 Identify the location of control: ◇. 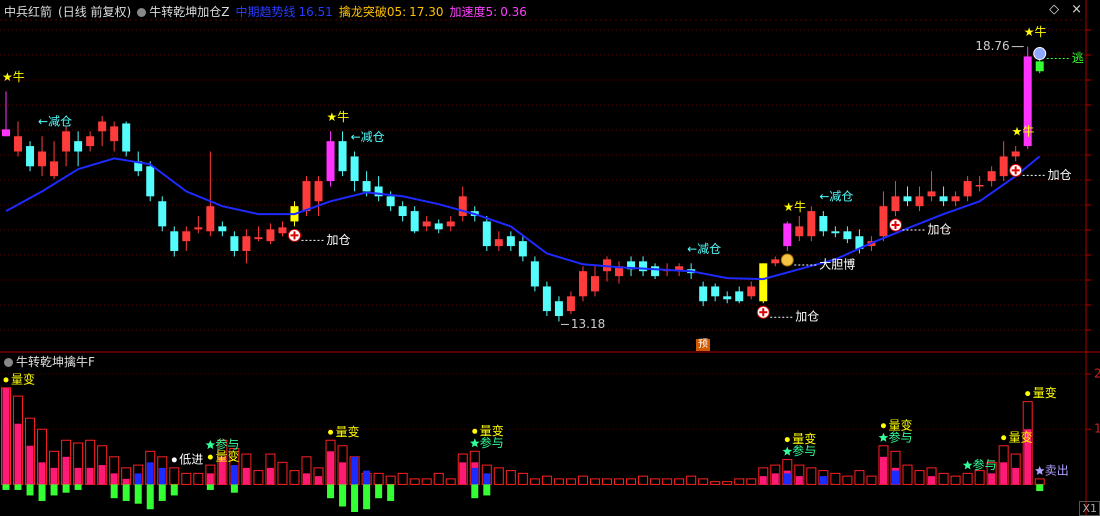
(1054, 9).